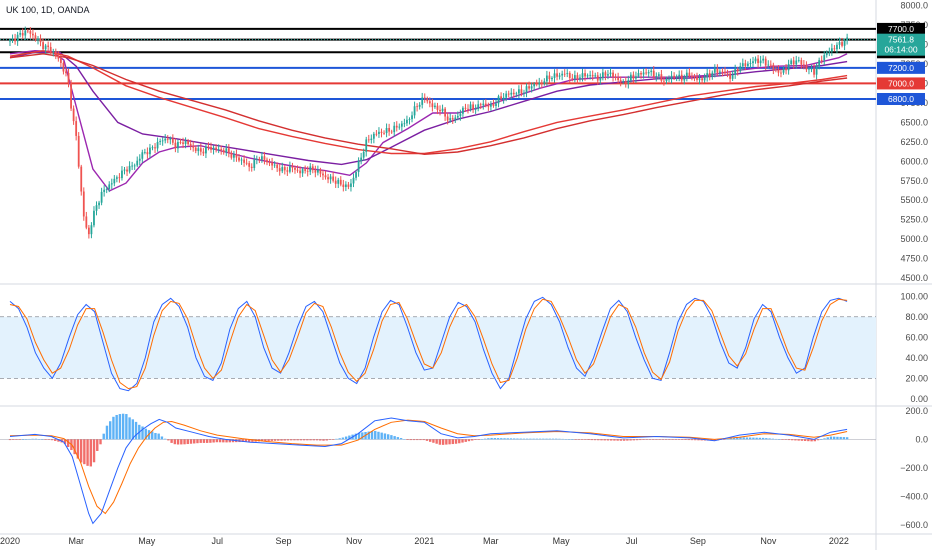  I want to click on last-price-text: 7561.8, so click(901, 40).